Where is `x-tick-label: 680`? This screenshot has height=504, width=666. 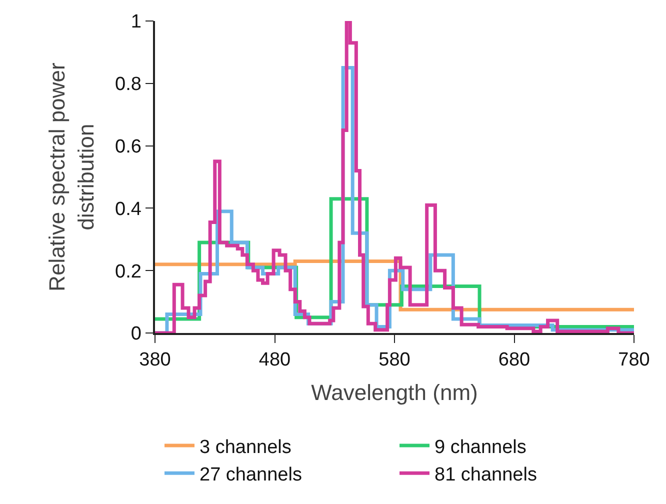 x-tick-label: 680 is located at coordinates (514, 360).